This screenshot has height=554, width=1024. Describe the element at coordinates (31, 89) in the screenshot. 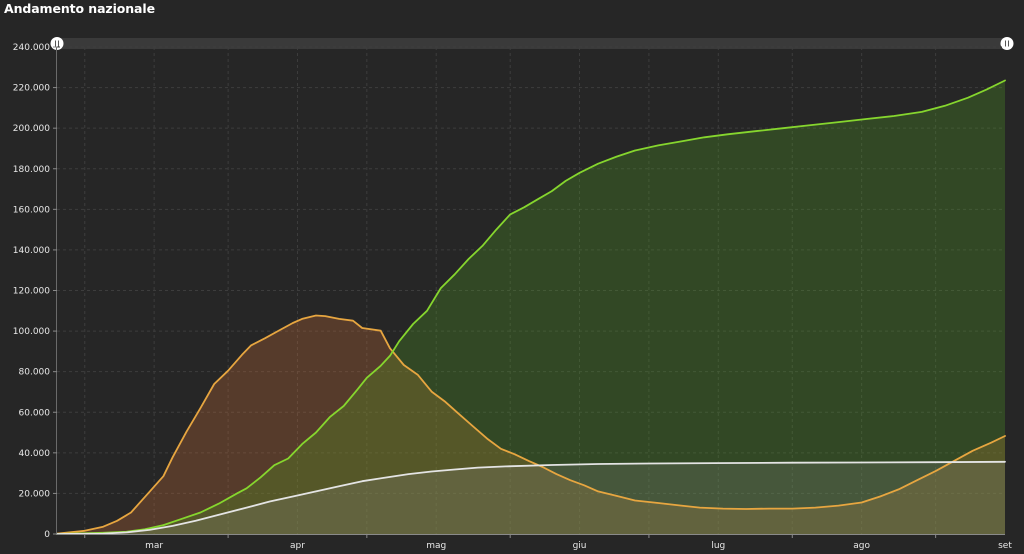

I see `y-tick-label: 220.000` at that location.